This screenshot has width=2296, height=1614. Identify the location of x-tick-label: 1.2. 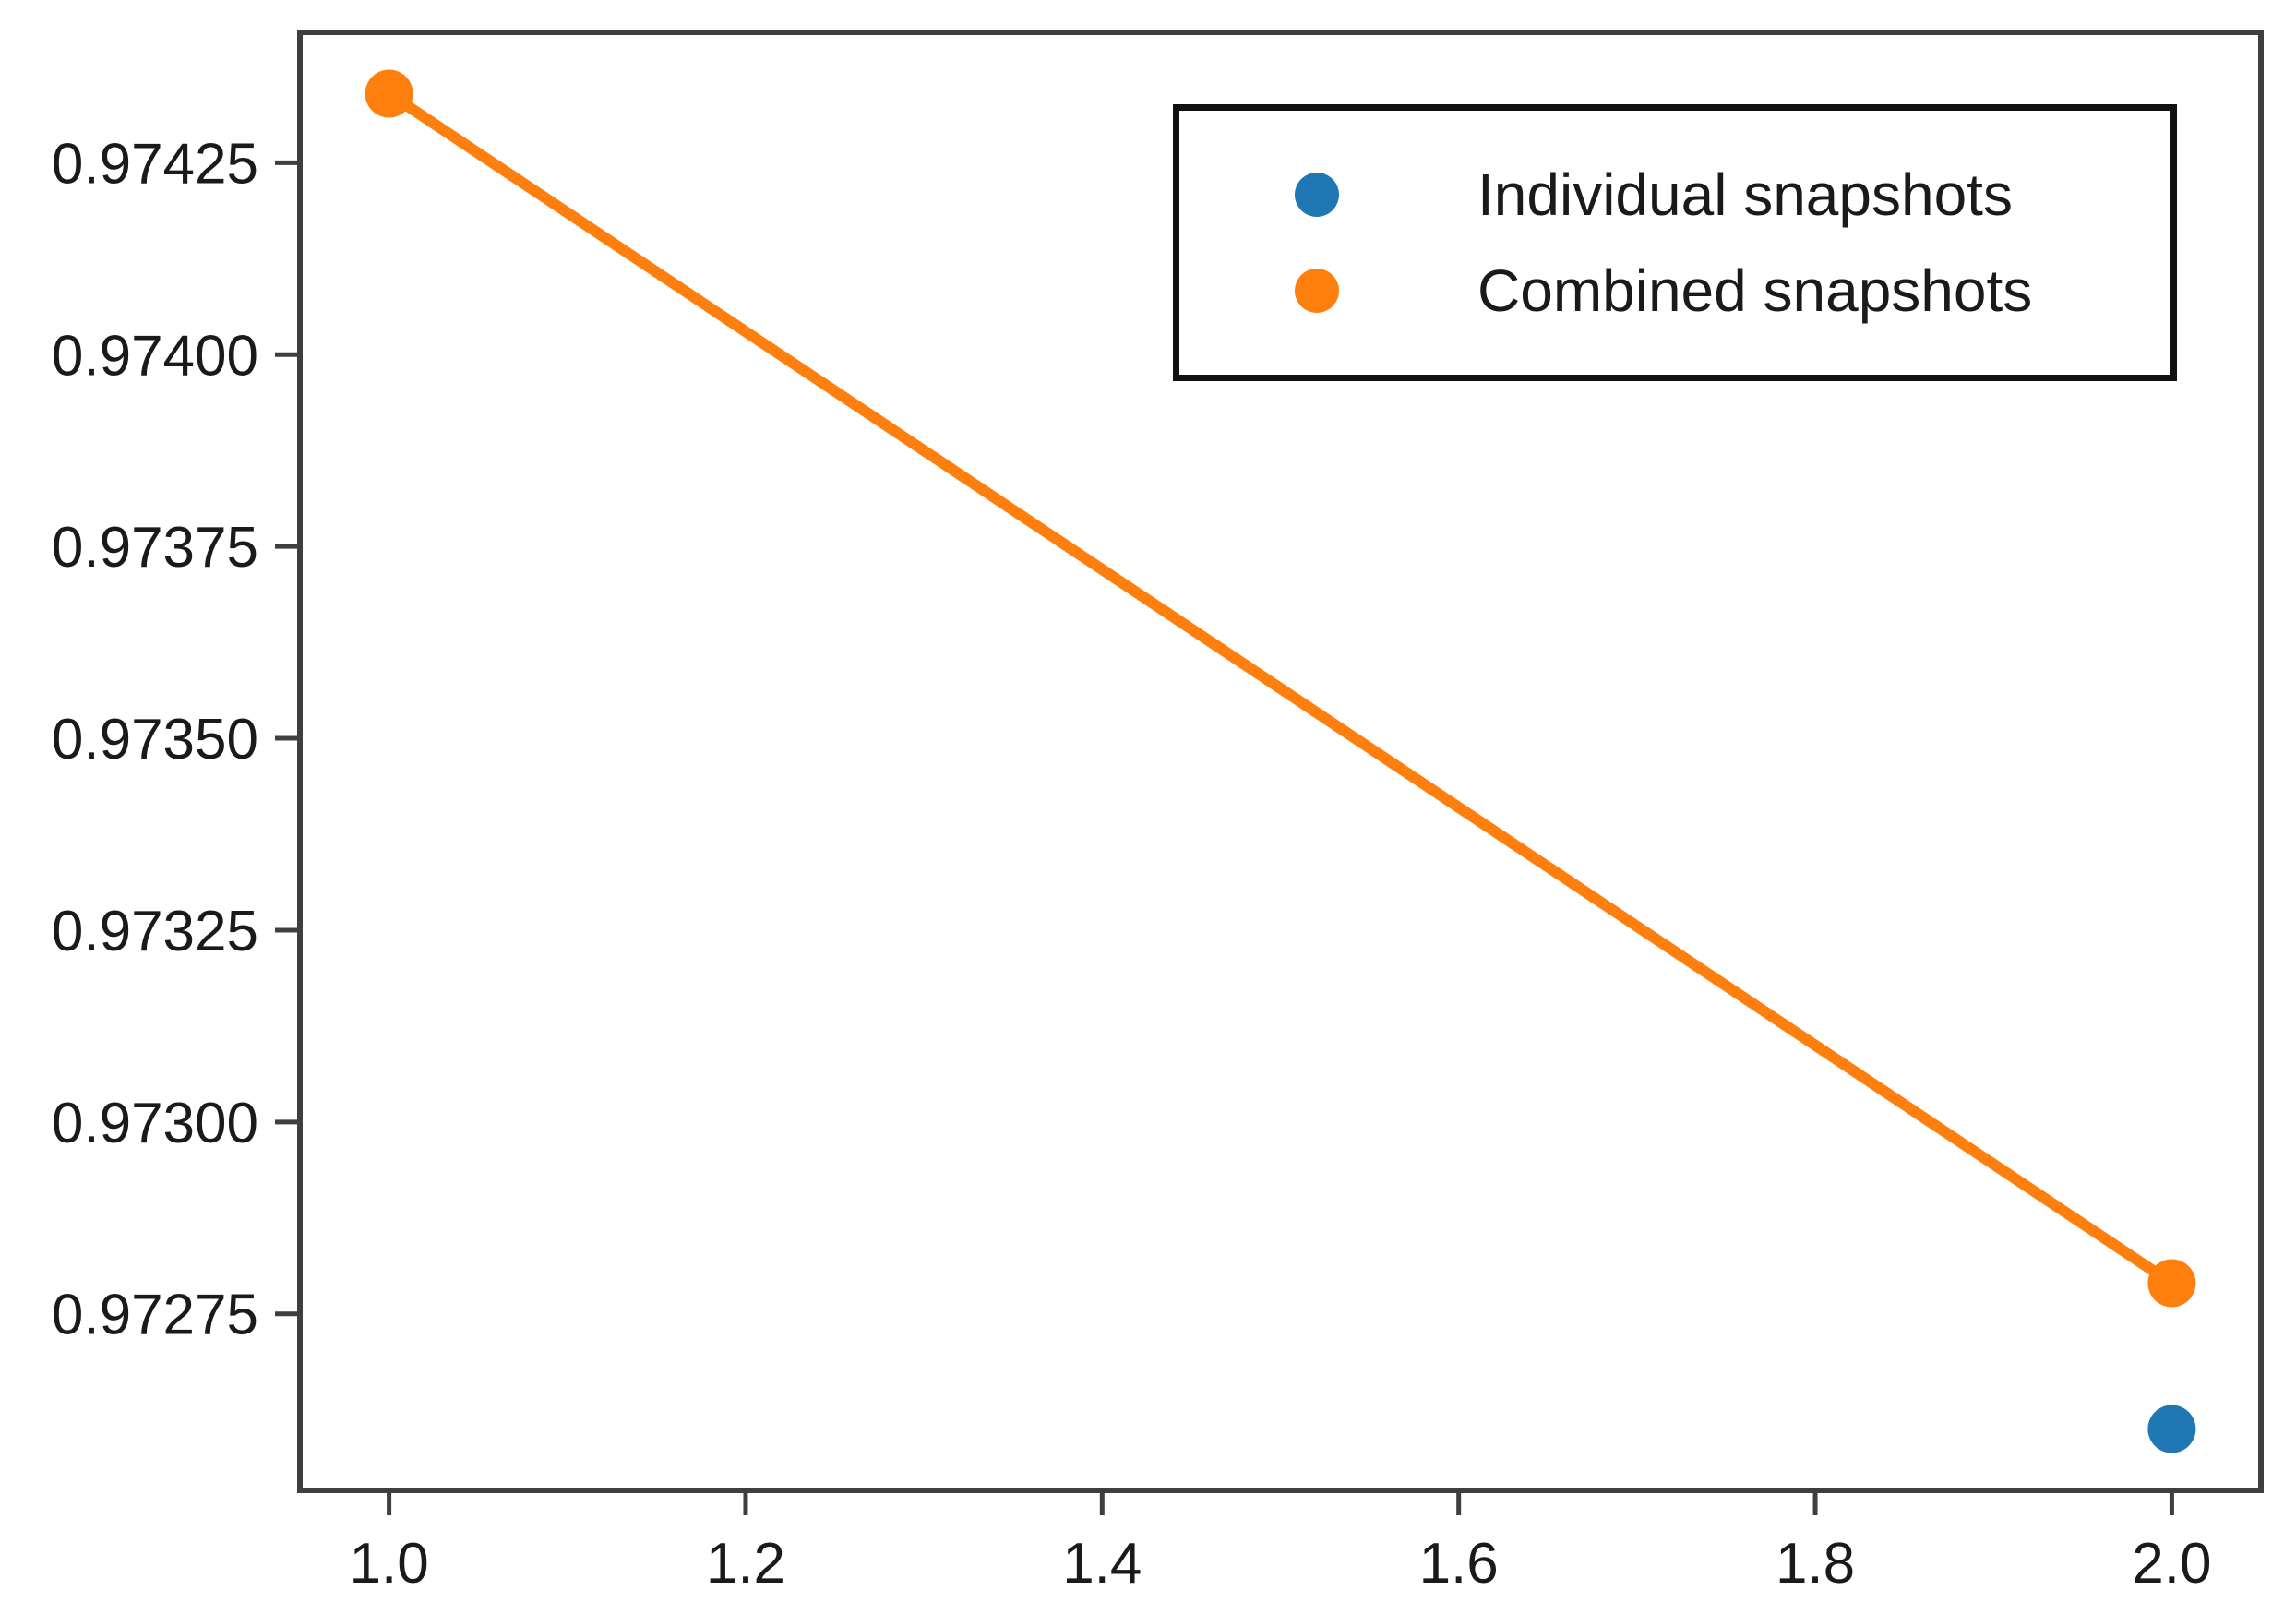
(745, 1564).